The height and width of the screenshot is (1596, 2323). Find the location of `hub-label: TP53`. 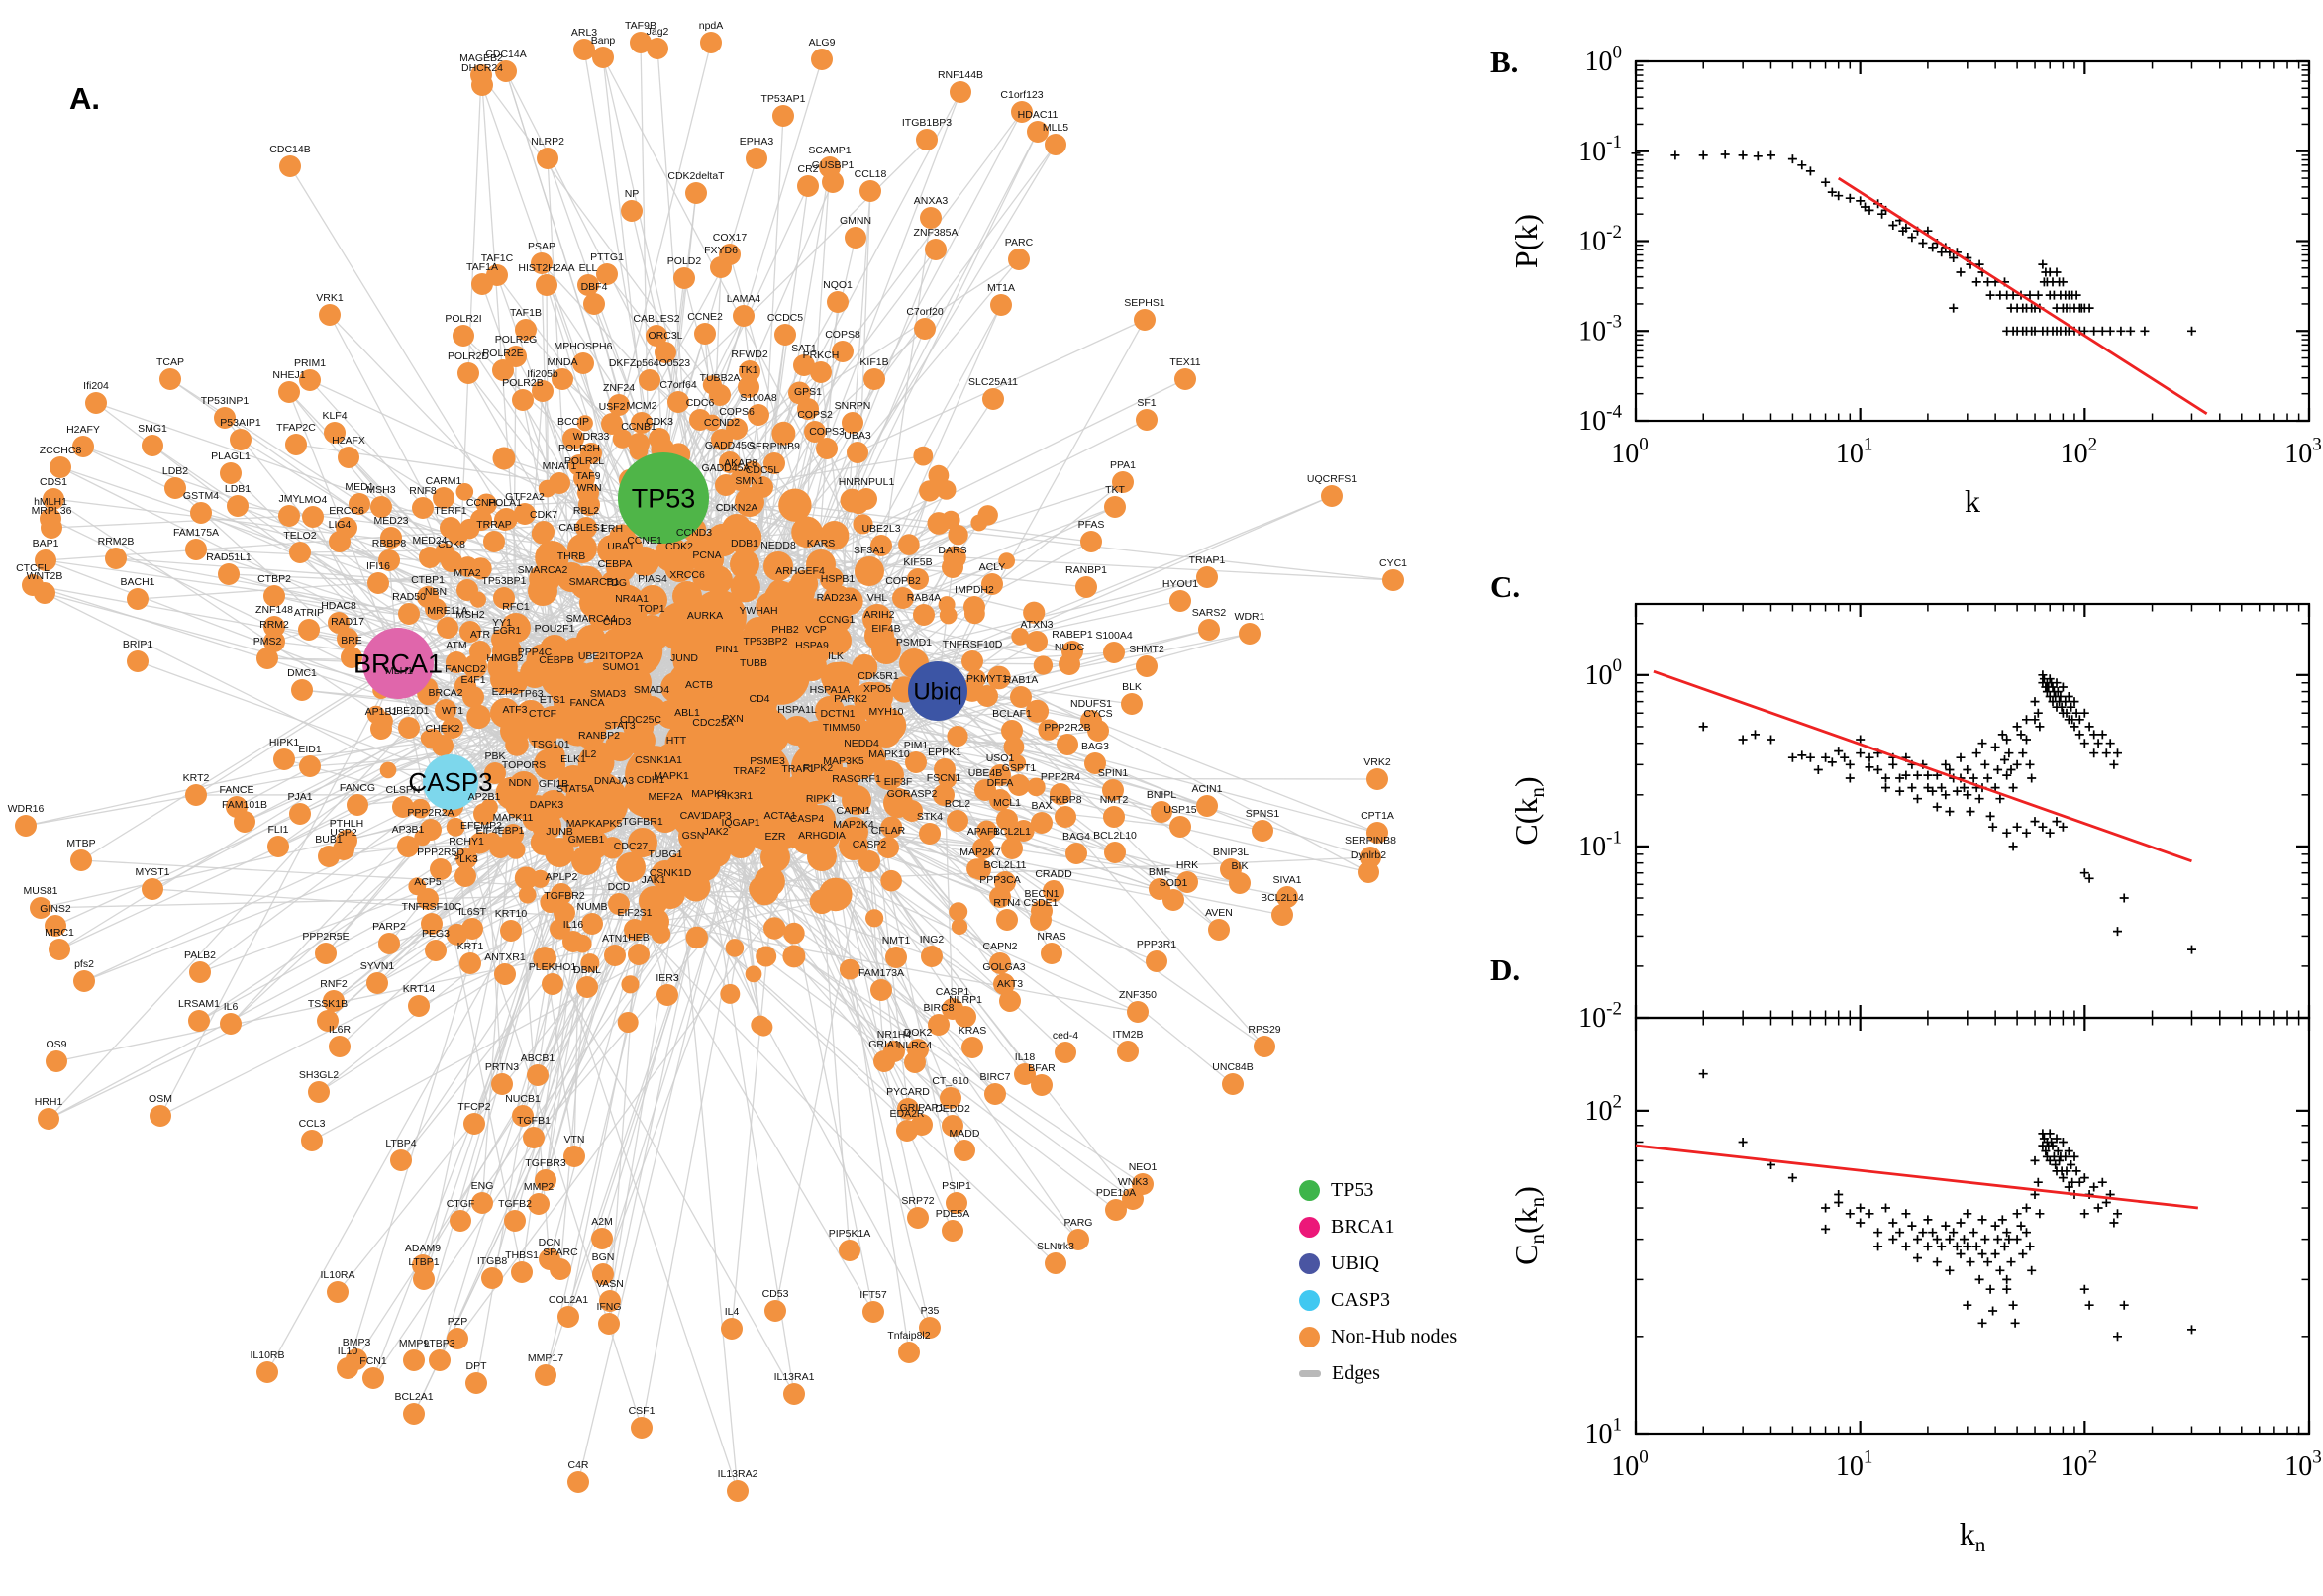

hub-label: TP53 is located at coordinates (664, 498).